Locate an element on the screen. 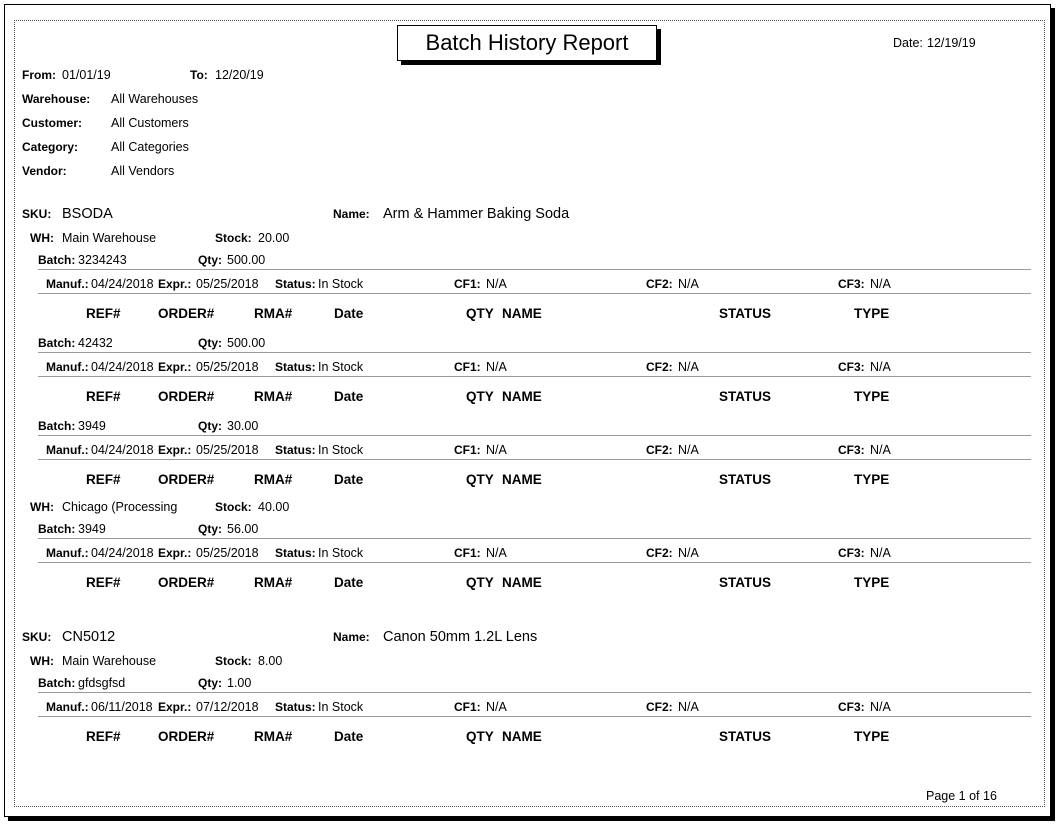 The width and height of the screenshot is (1062, 825). filter-value: All Warehouses is located at coordinates (155, 99).